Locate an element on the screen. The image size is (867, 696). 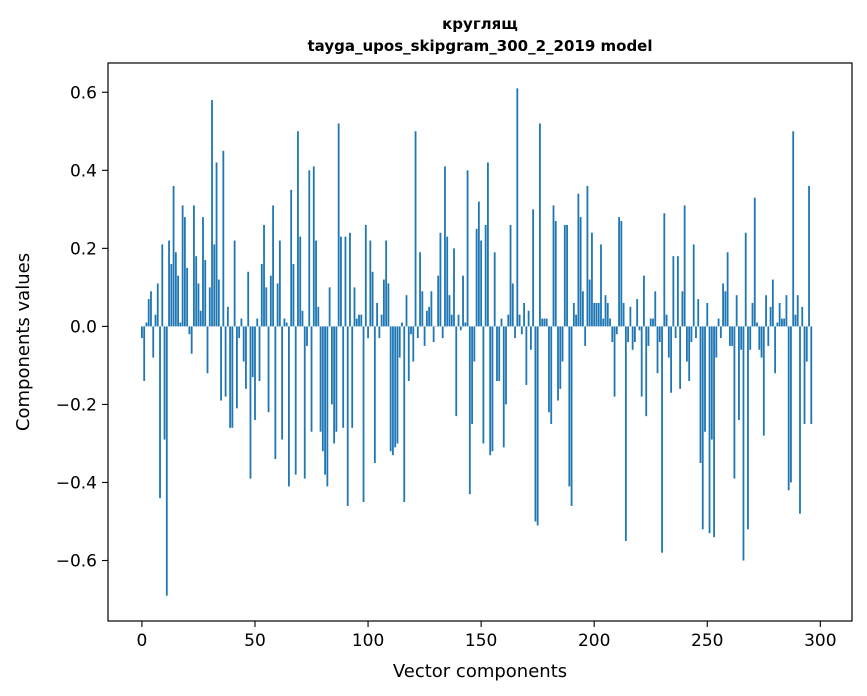
chart-title-line1: круглящ is located at coordinates (480, 24).